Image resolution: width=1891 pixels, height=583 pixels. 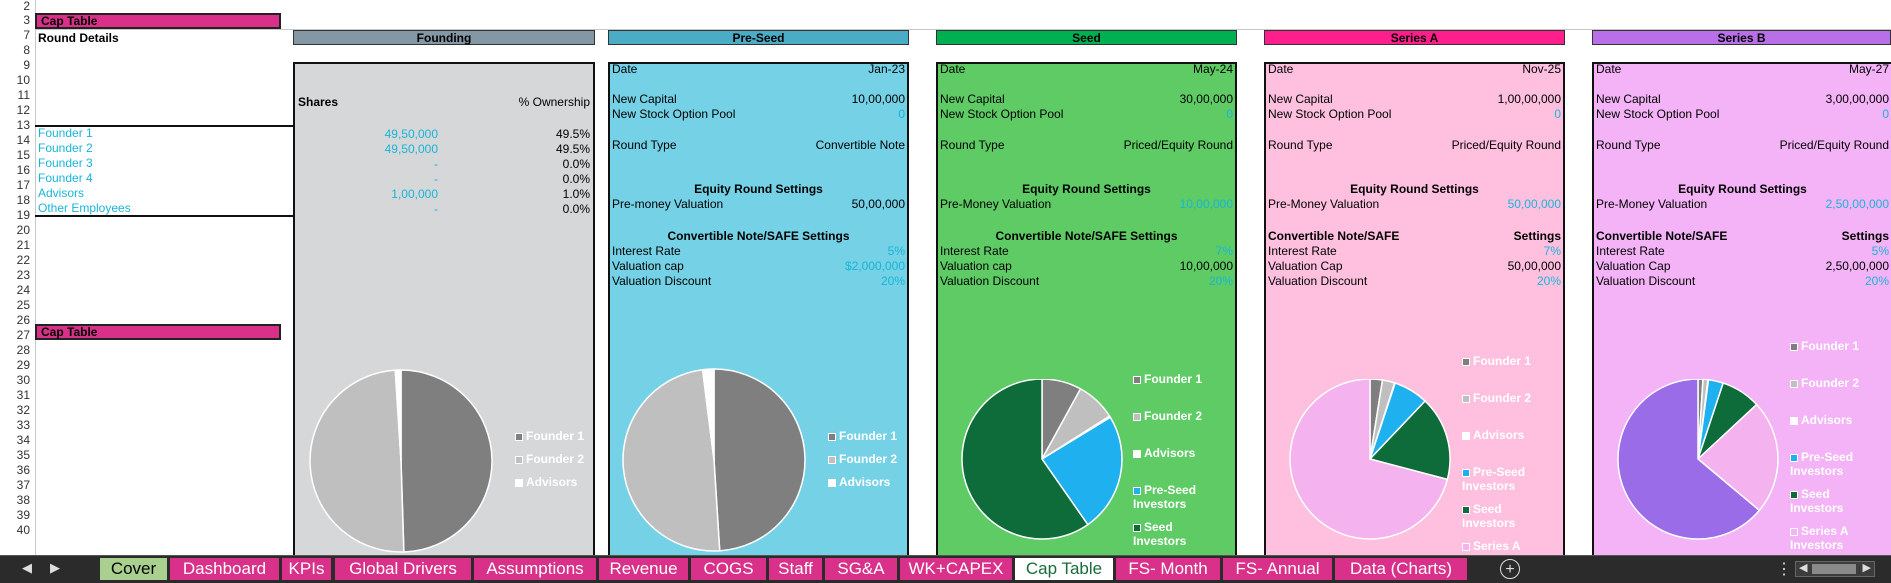 I want to click on preseed-cap-value: $2,000,000, so click(x=874, y=266).